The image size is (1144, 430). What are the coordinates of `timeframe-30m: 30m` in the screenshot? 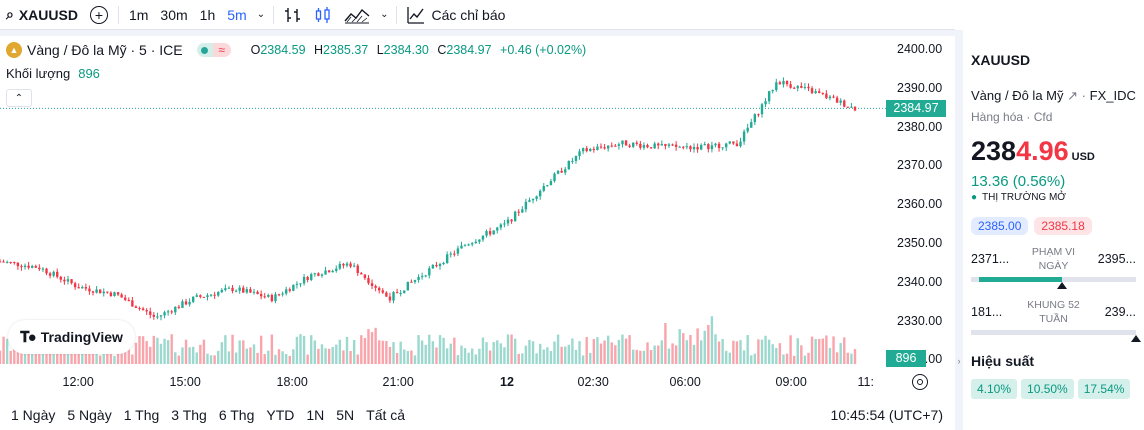 It's located at (174, 14).